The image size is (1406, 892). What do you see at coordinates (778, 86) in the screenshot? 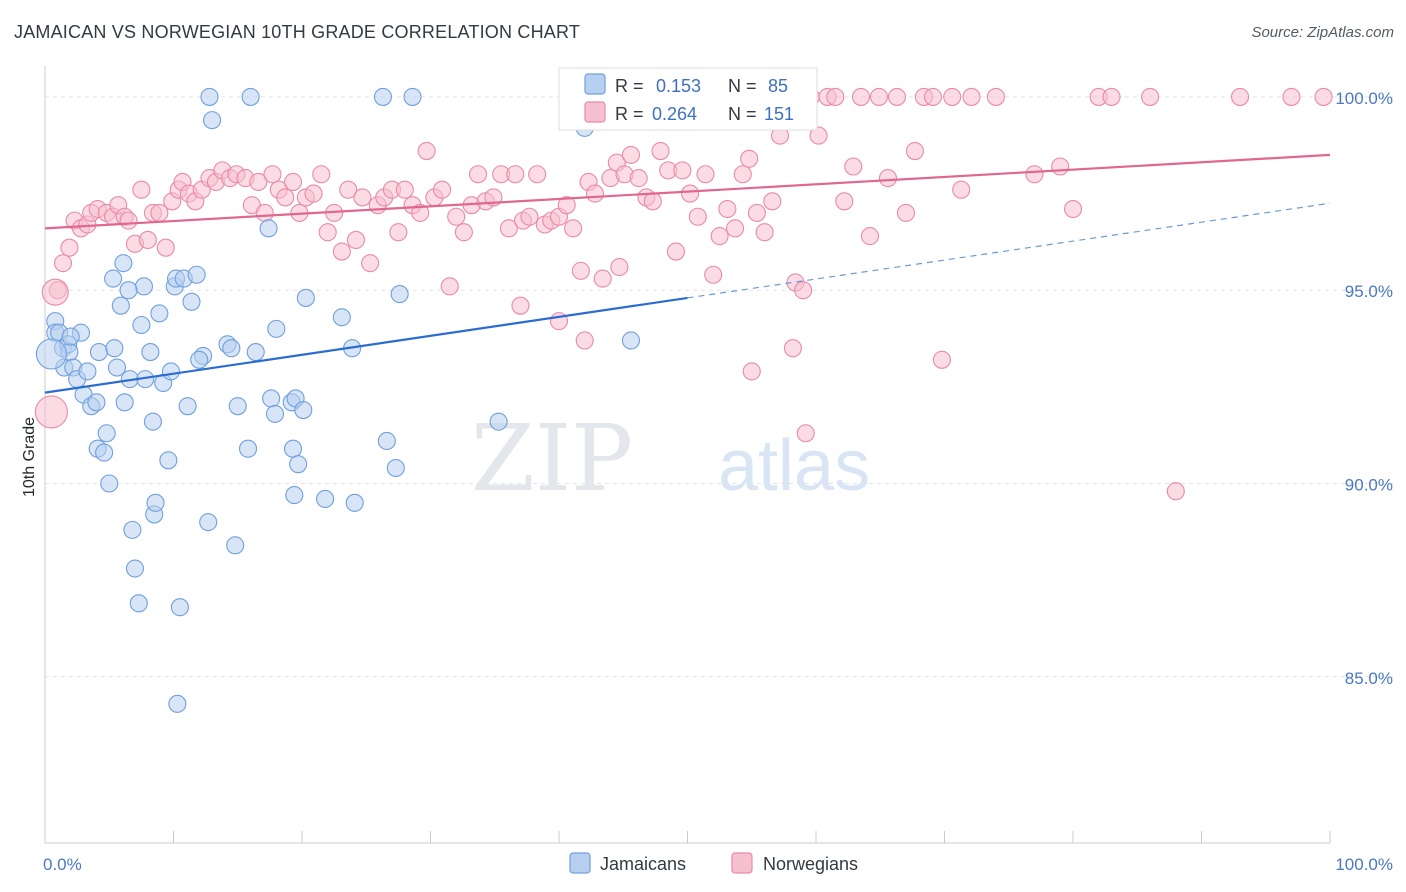
I see `legend-n-value-jamaicans: 85` at bounding box center [778, 86].